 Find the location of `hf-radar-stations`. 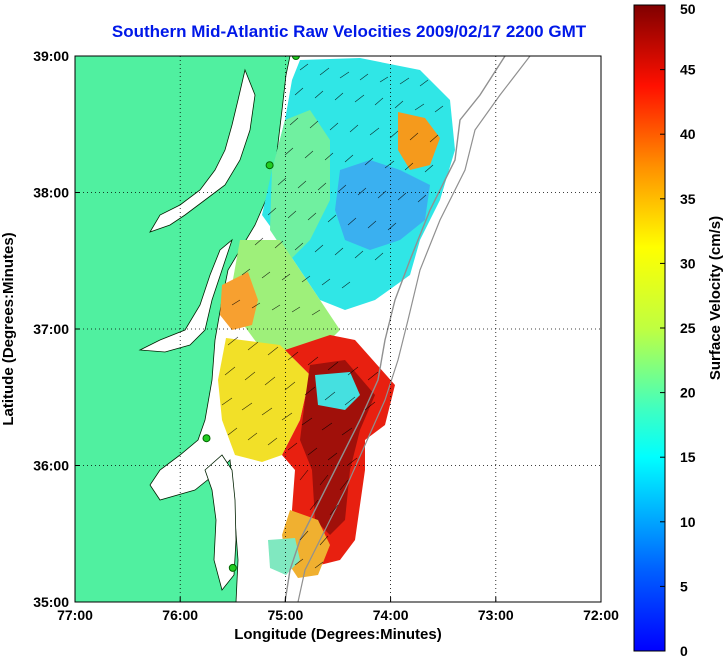

hf-radar-stations is located at coordinates (251, 314).